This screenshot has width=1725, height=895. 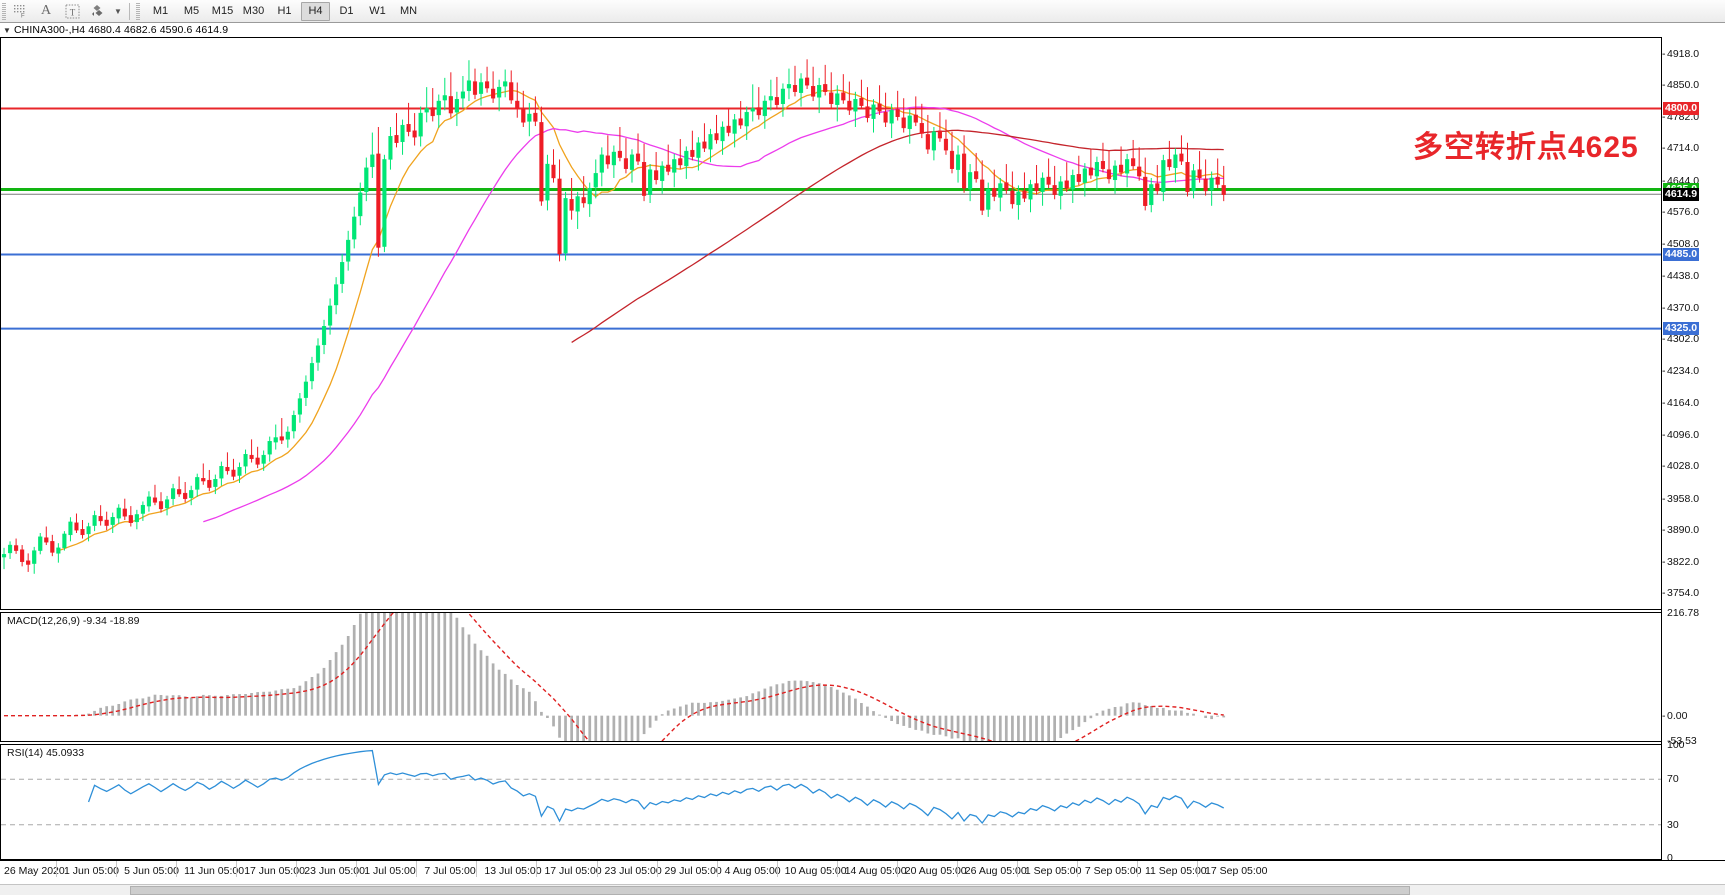 What do you see at coordinates (160, 11) in the screenshot?
I see `timeframe-m1: M1` at bounding box center [160, 11].